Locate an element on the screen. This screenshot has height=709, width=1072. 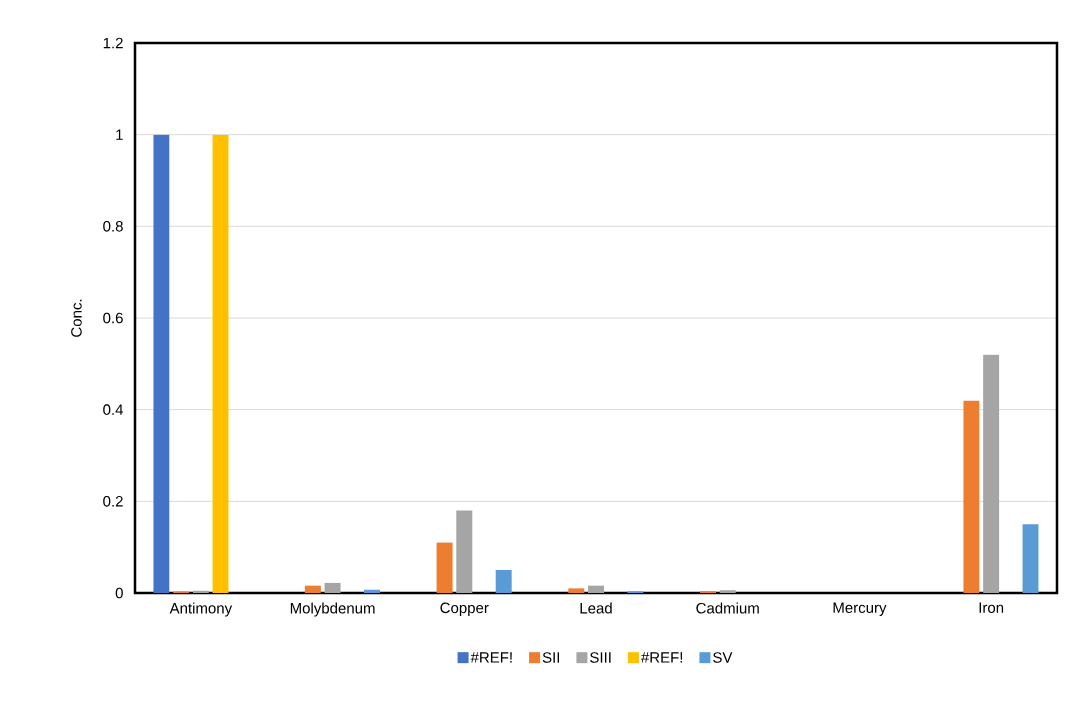
x-tick-label: Antimony is located at coordinates (201, 609).